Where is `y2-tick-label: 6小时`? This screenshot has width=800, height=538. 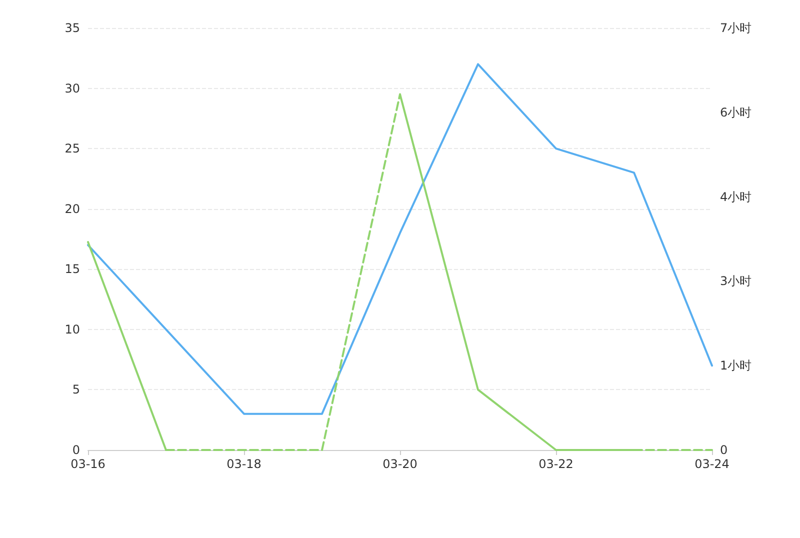
y2-tick-label: 6小时 is located at coordinates (736, 112).